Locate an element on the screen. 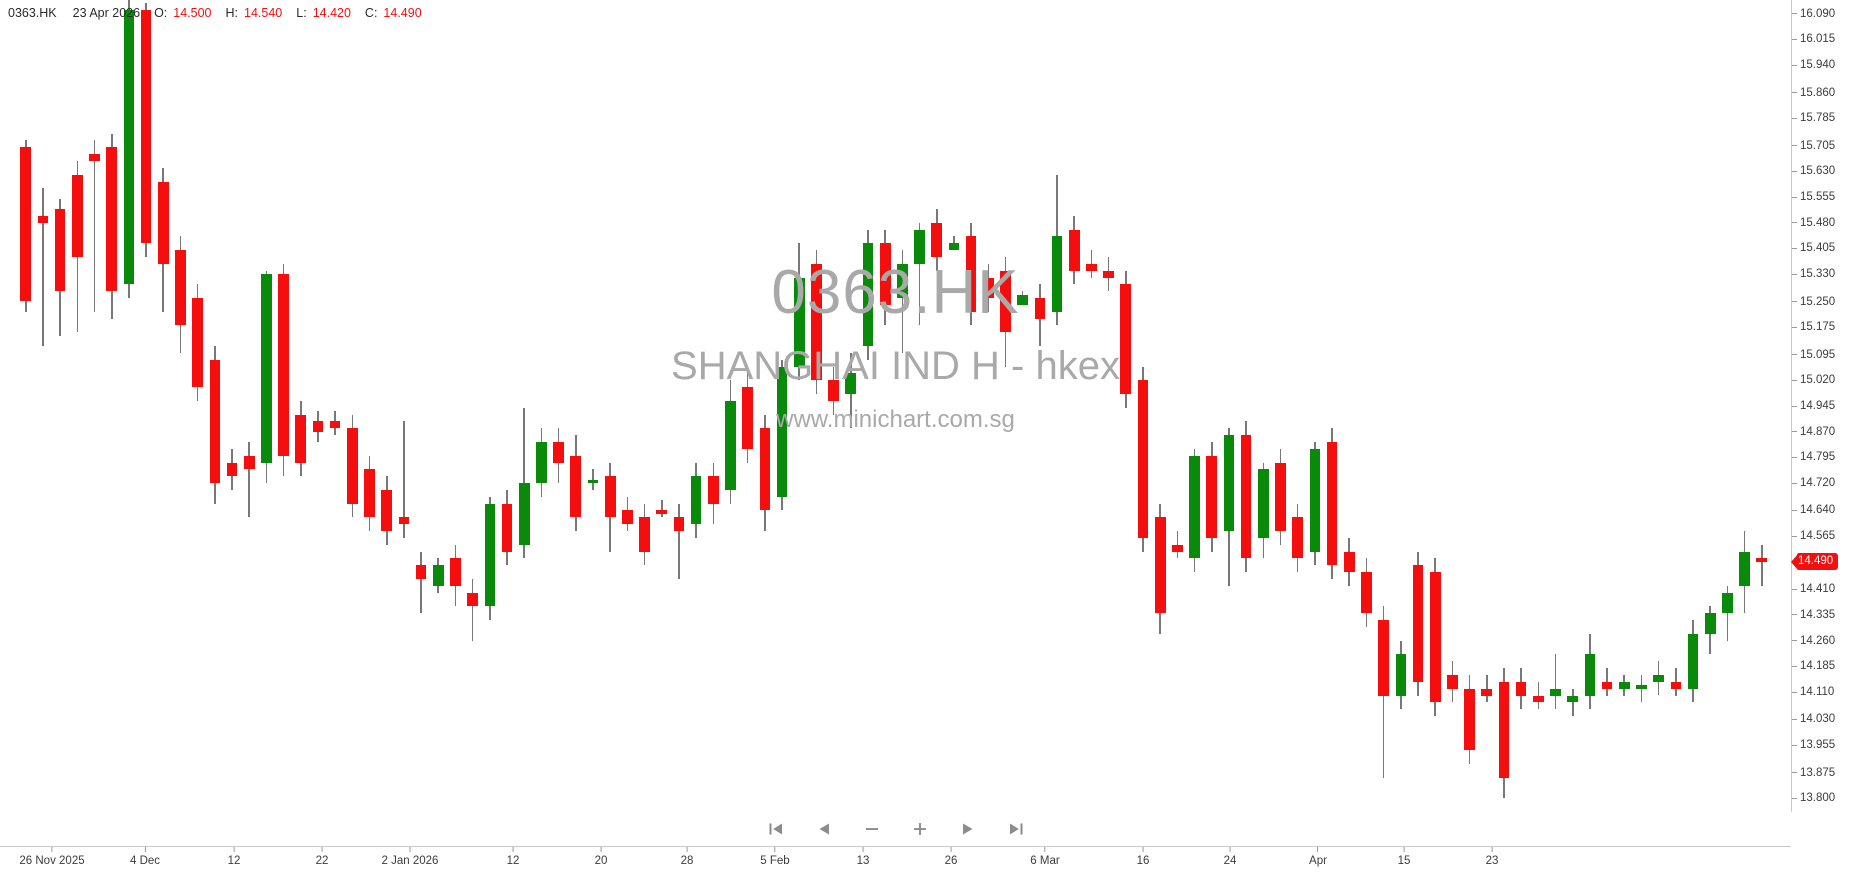  step-forward-icon is located at coordinates (968, 829).